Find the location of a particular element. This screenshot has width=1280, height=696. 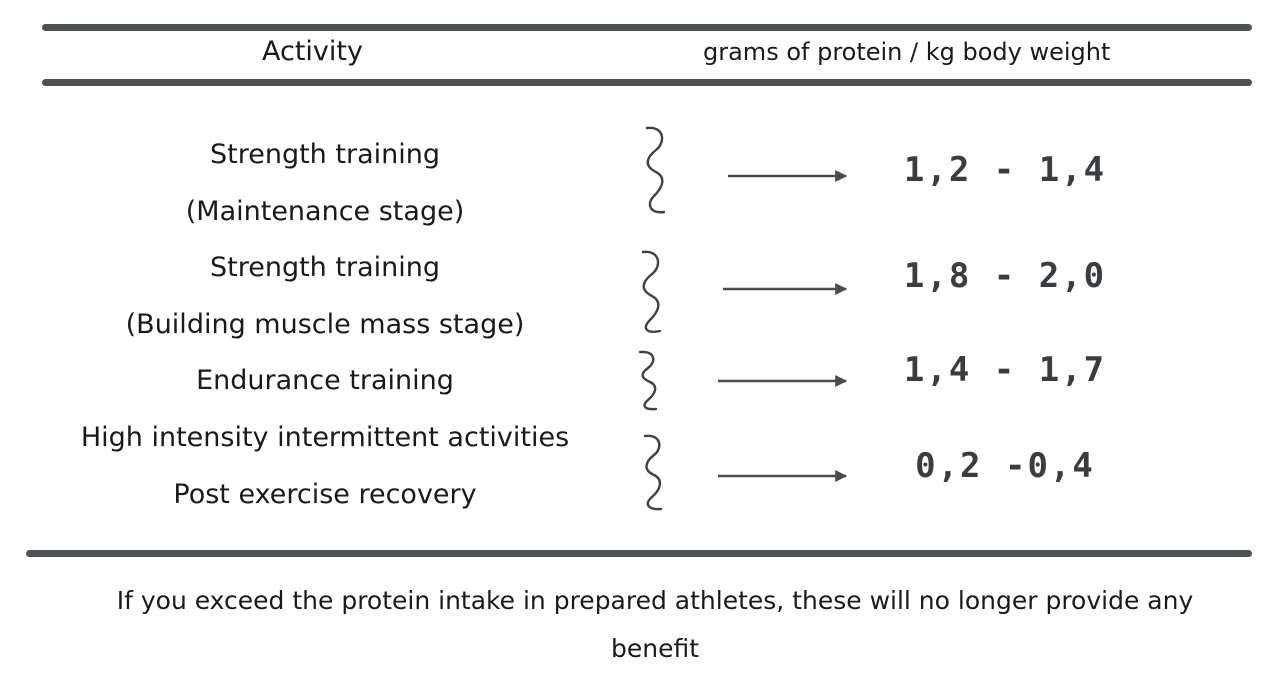

activity-row-4-line-2: Post exercise recovery is located at coordinates (325, 494).